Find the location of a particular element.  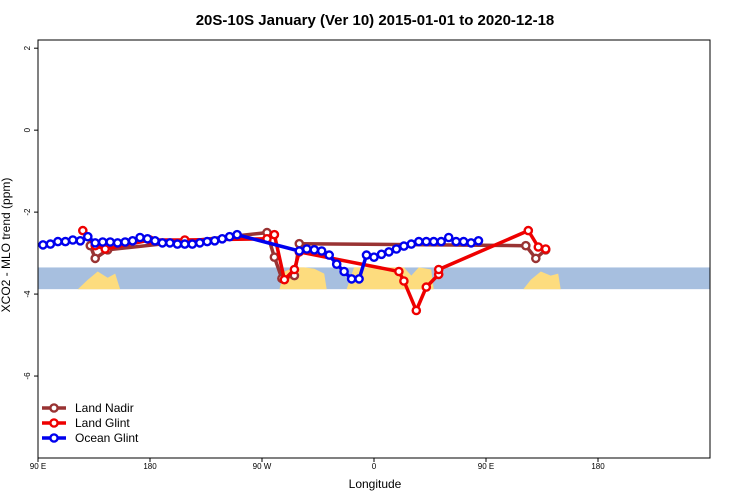

series-layer is located at coordinates (294, 270).